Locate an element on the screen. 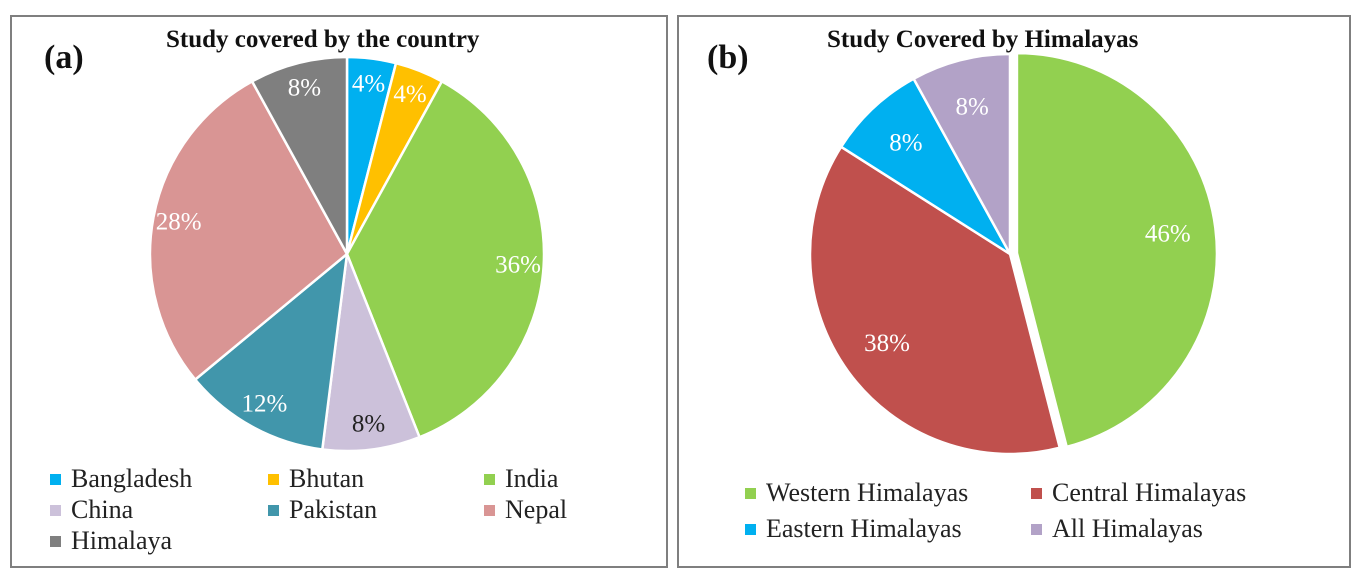 Image resolution: width=1360 pixels, height=576 pixels. slice-label-western-himalayas: 46% is located at coordinates (1168, 234).